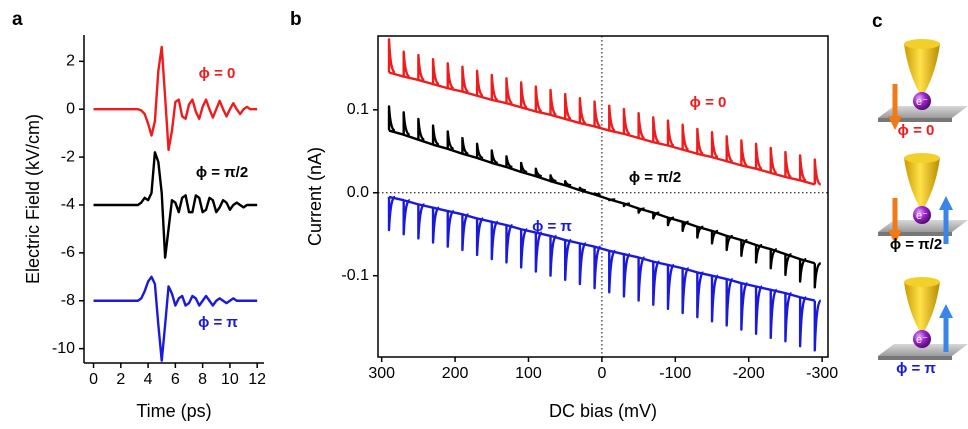 The width and height of the screenshot is (968, 429). Describe the element at coordinates (315, 196) in the screenshot. I see `y-axis-label: Current (nA)` at that location.